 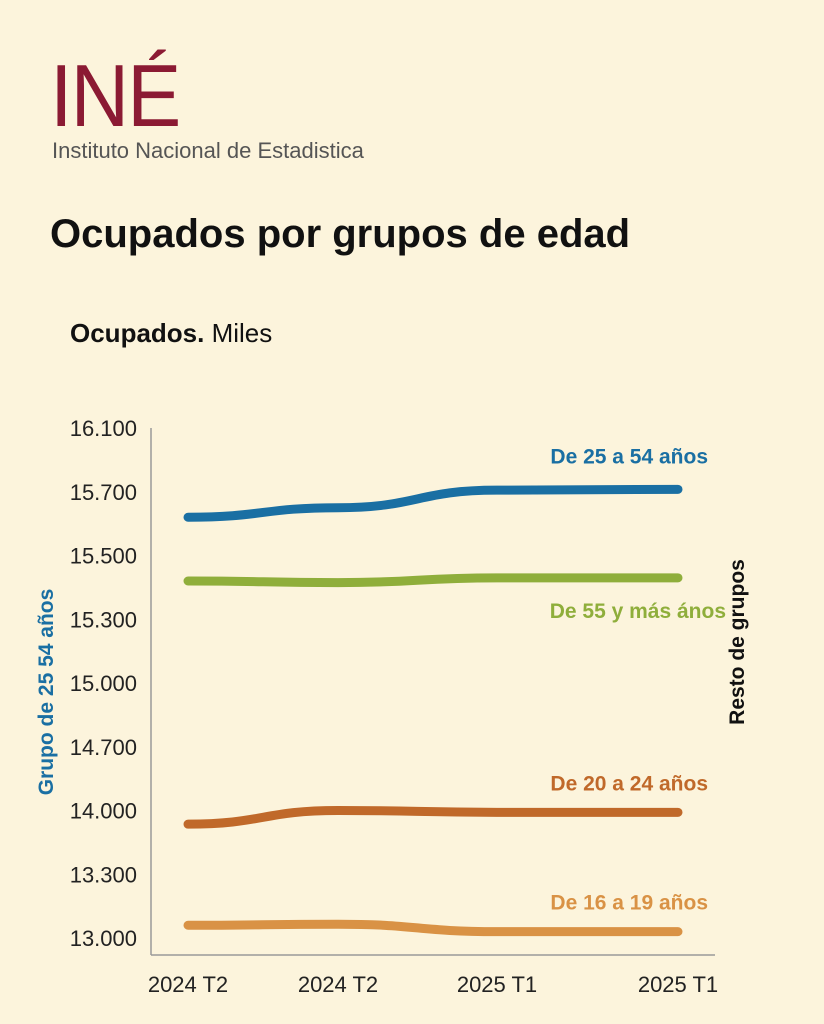 I want to click on chart-title: Ocupados. Miles, so click(x=171, y=333).